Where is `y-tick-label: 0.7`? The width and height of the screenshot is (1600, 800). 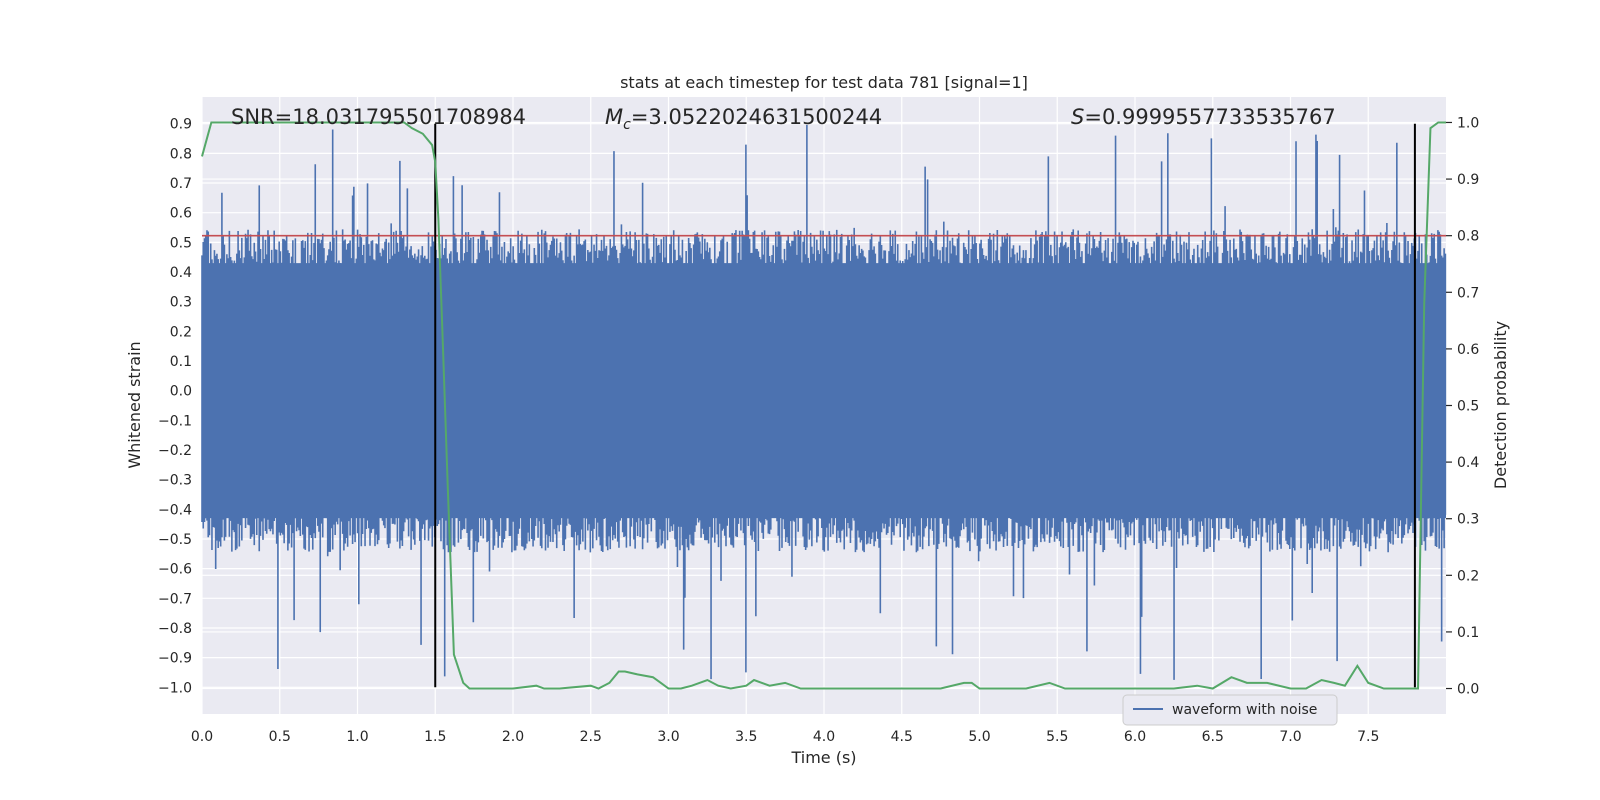 y-tick-label: 0.7 is located at coordinates (181, 184).